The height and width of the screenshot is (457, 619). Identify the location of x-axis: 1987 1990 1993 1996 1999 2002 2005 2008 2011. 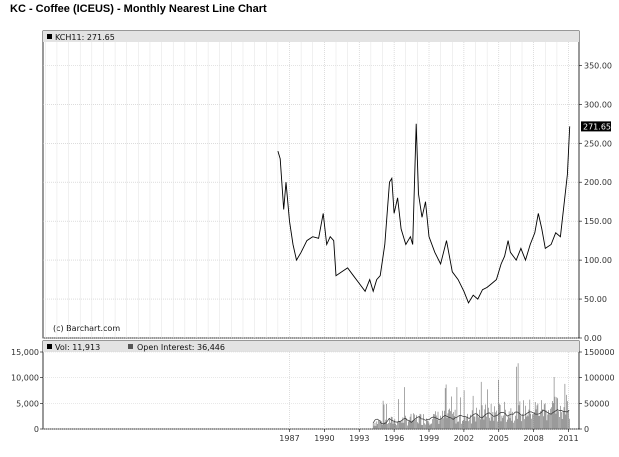
(429, 436).